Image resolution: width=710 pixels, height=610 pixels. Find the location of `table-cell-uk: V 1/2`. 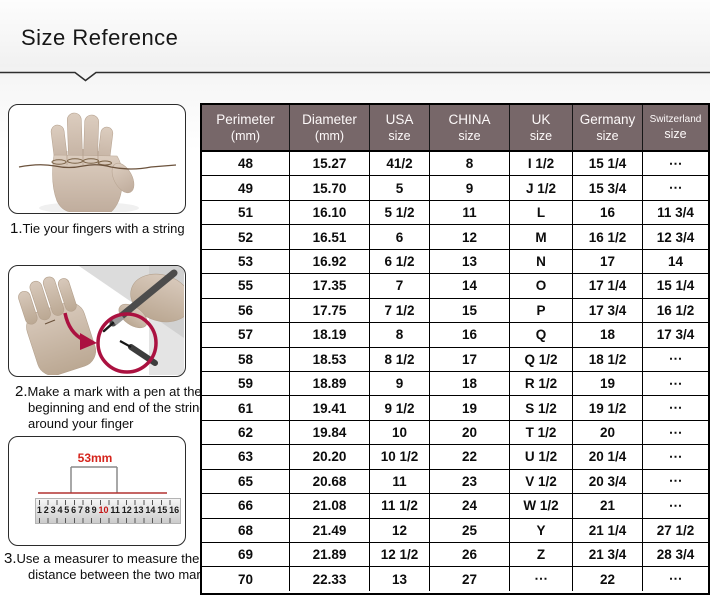

table-cell-uk: V 1/2 is located at coordinates (541, 481).